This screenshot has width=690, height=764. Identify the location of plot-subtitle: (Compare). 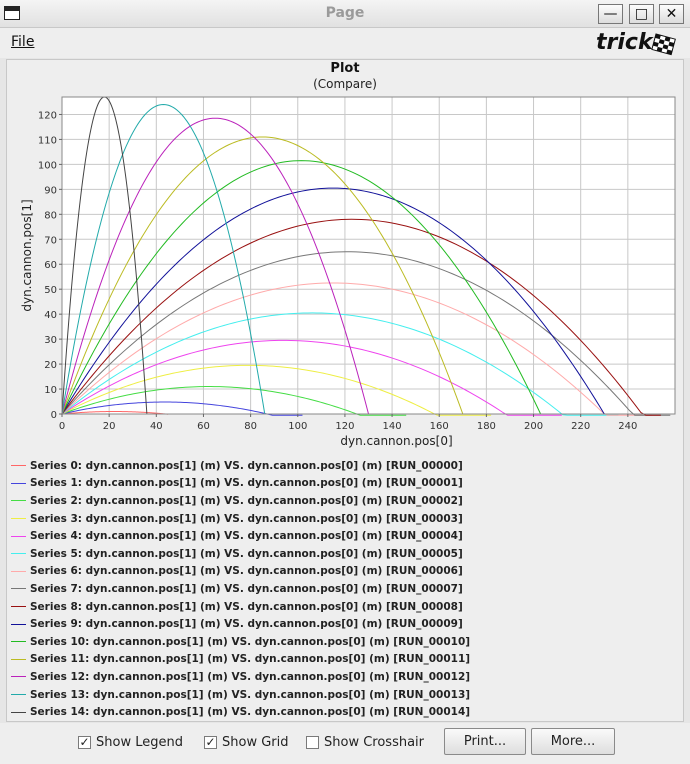
(345, 84).